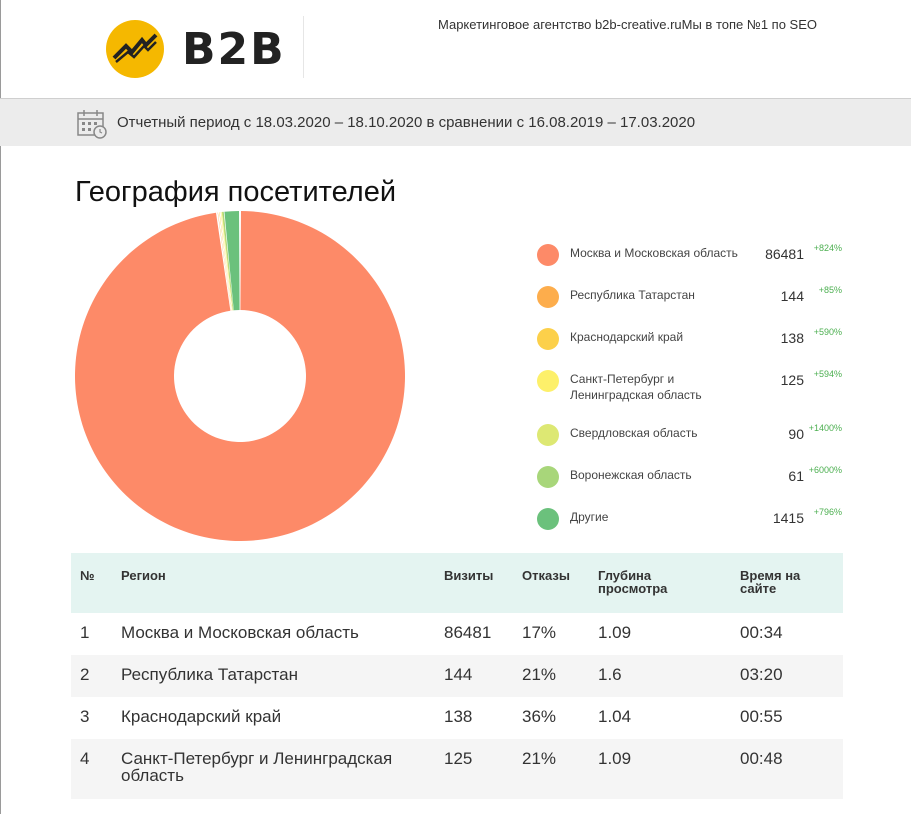 This screenshot has height=814, width=911. I want to click on row-region: Москва и Московская область, so click(240, 632).